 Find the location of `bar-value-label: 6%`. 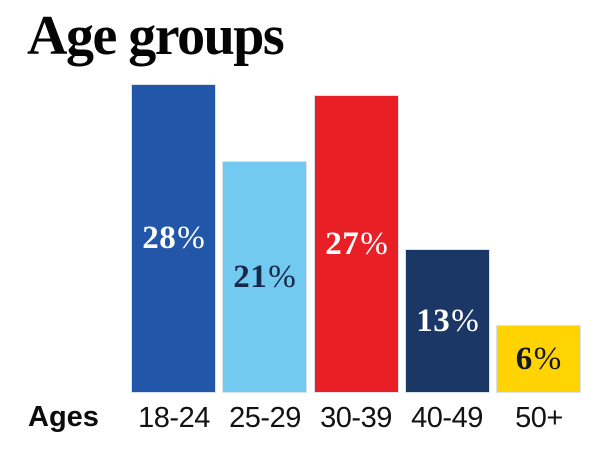

bar-value-label: 6% is located at coordinates (538, 358).